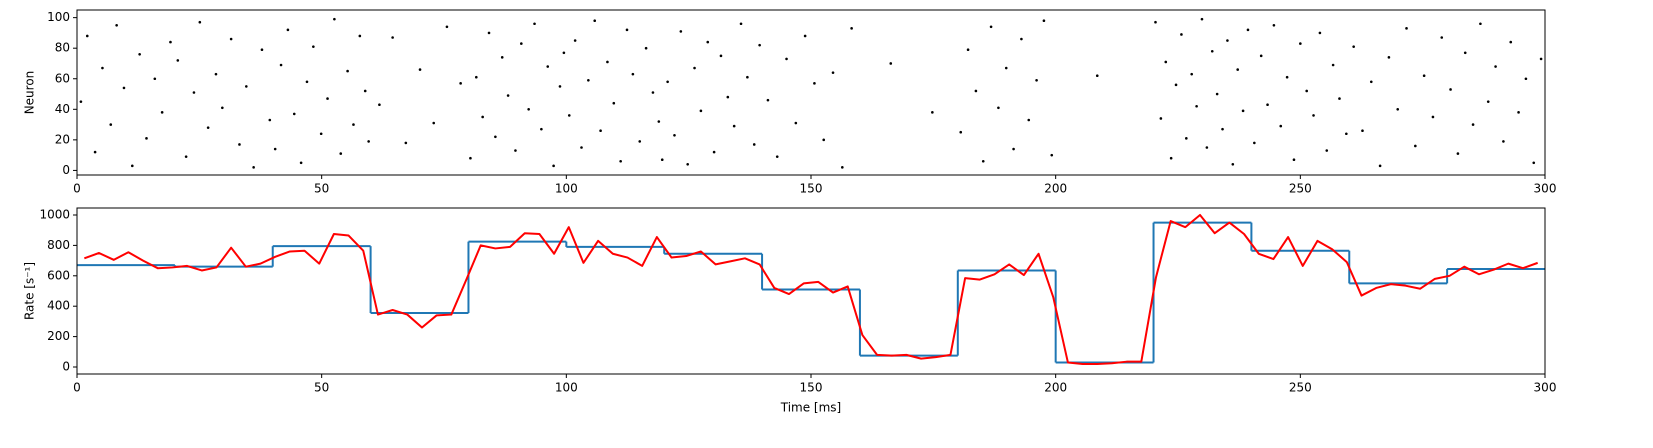 Image resolution: width=1653 pixels, height=448 pixels. What do you see at coordinates (1055, 388) in the screenshot?
I see `x-tick-label: 200` at bounding box center [1055, 388].